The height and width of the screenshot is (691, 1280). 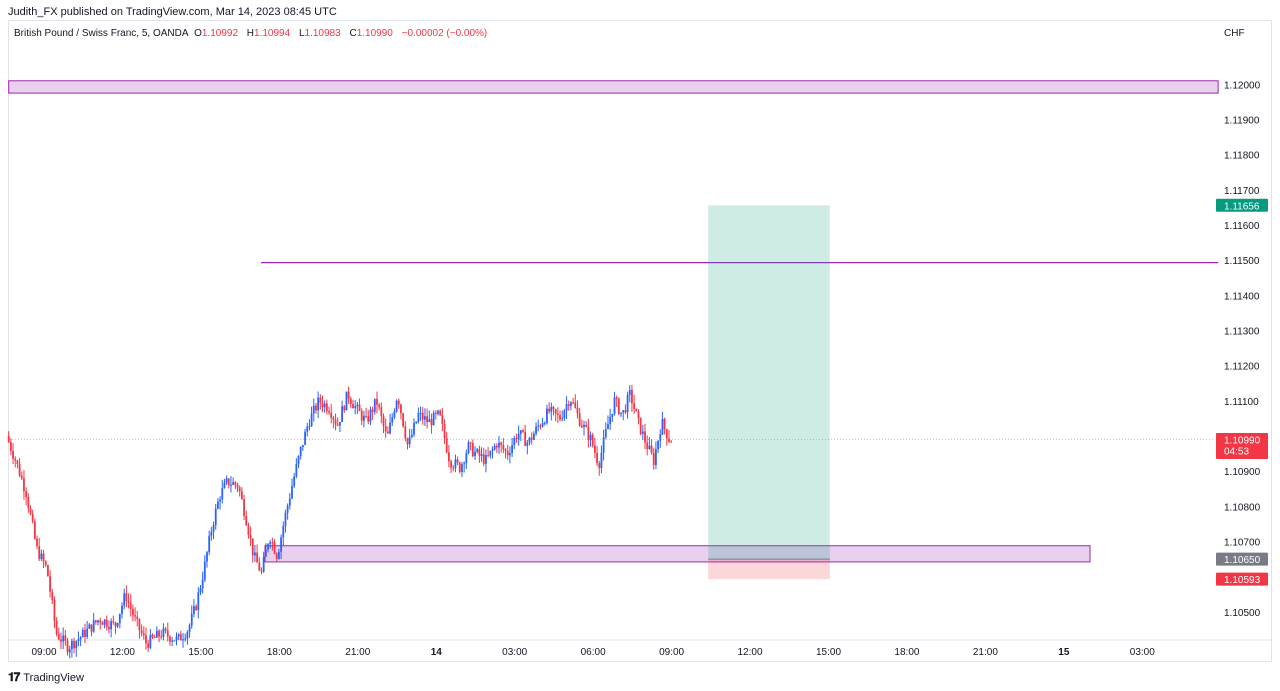 What do you see at coordinates (1064, 652) in the screenshot?
I see `time-tick-label: 15` at bounding box center [1064, 652].